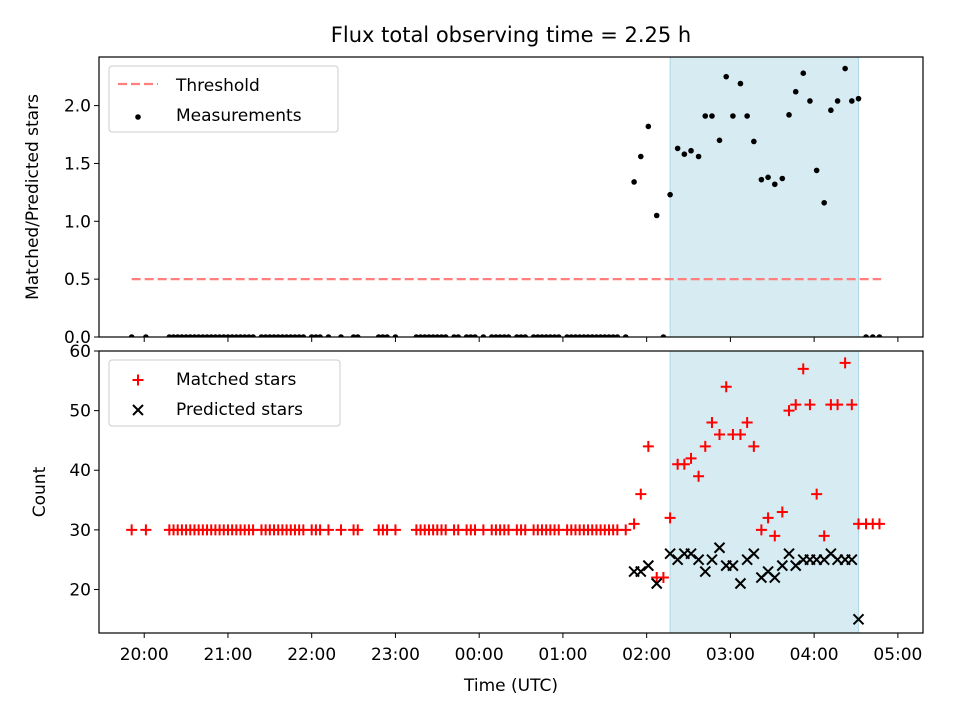 The image size is (960, 724). Describe the element at coordinates (764, 492) in the screenshot. I see `observing-window-span` at that location.